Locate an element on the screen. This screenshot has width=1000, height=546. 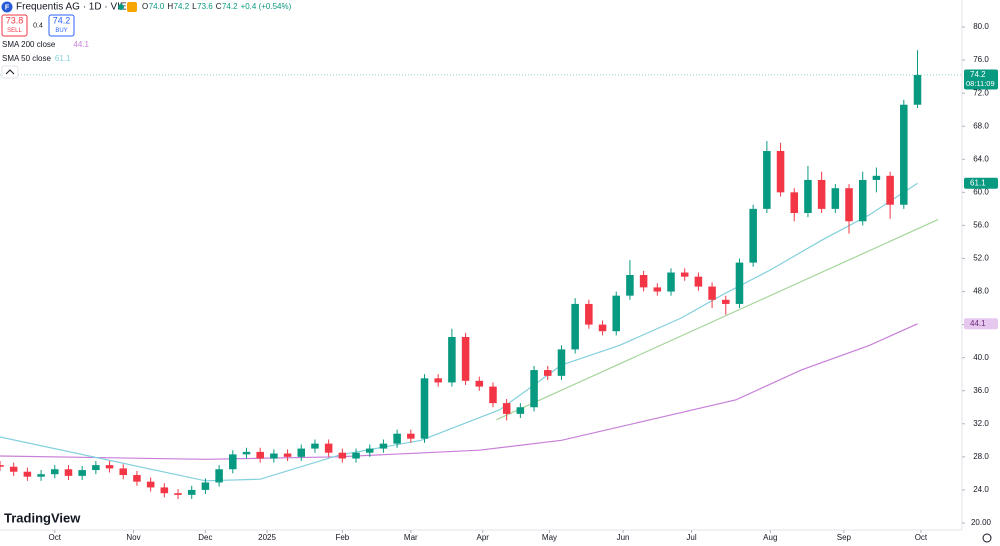
indicator-value: 44.1 is located at coordinates (81, 44).